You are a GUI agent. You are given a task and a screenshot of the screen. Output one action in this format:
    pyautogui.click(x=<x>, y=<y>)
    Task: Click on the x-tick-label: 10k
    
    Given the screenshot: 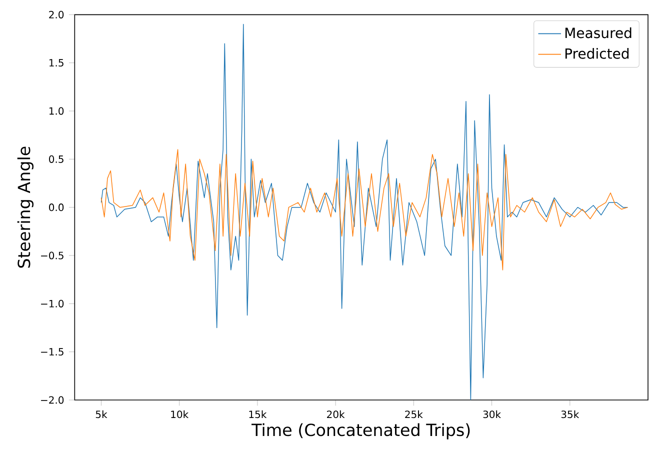 What is the action you would take?
    pyautogui.click(x=180, y=414)
    